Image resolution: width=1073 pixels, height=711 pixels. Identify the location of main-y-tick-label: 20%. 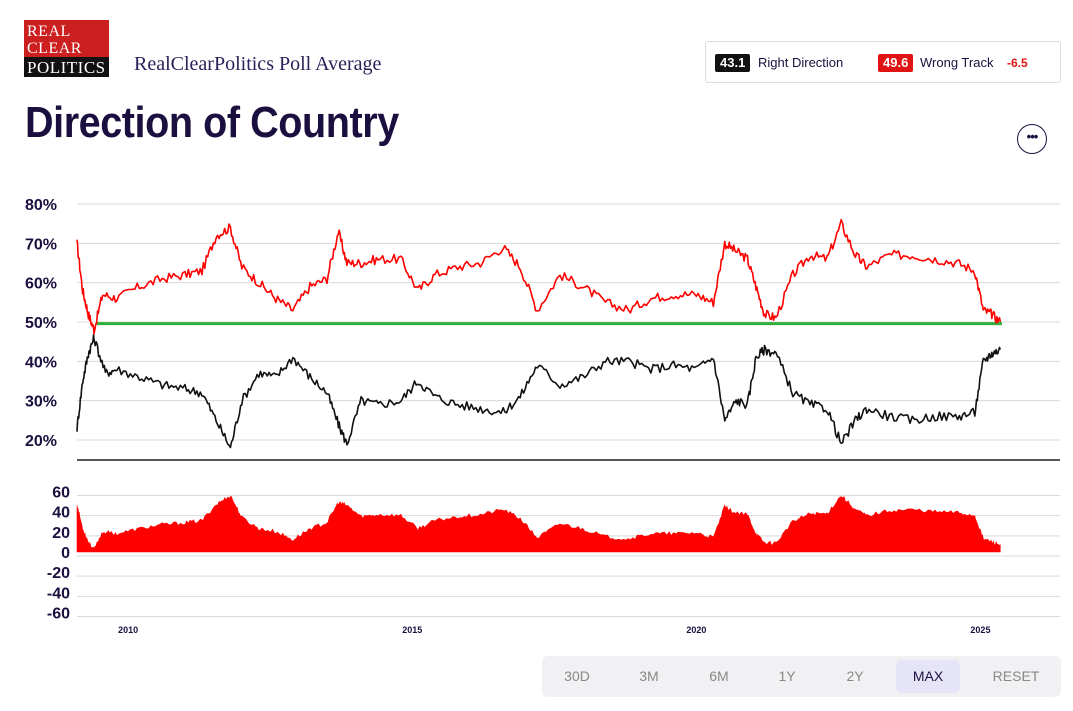
(41, 441).